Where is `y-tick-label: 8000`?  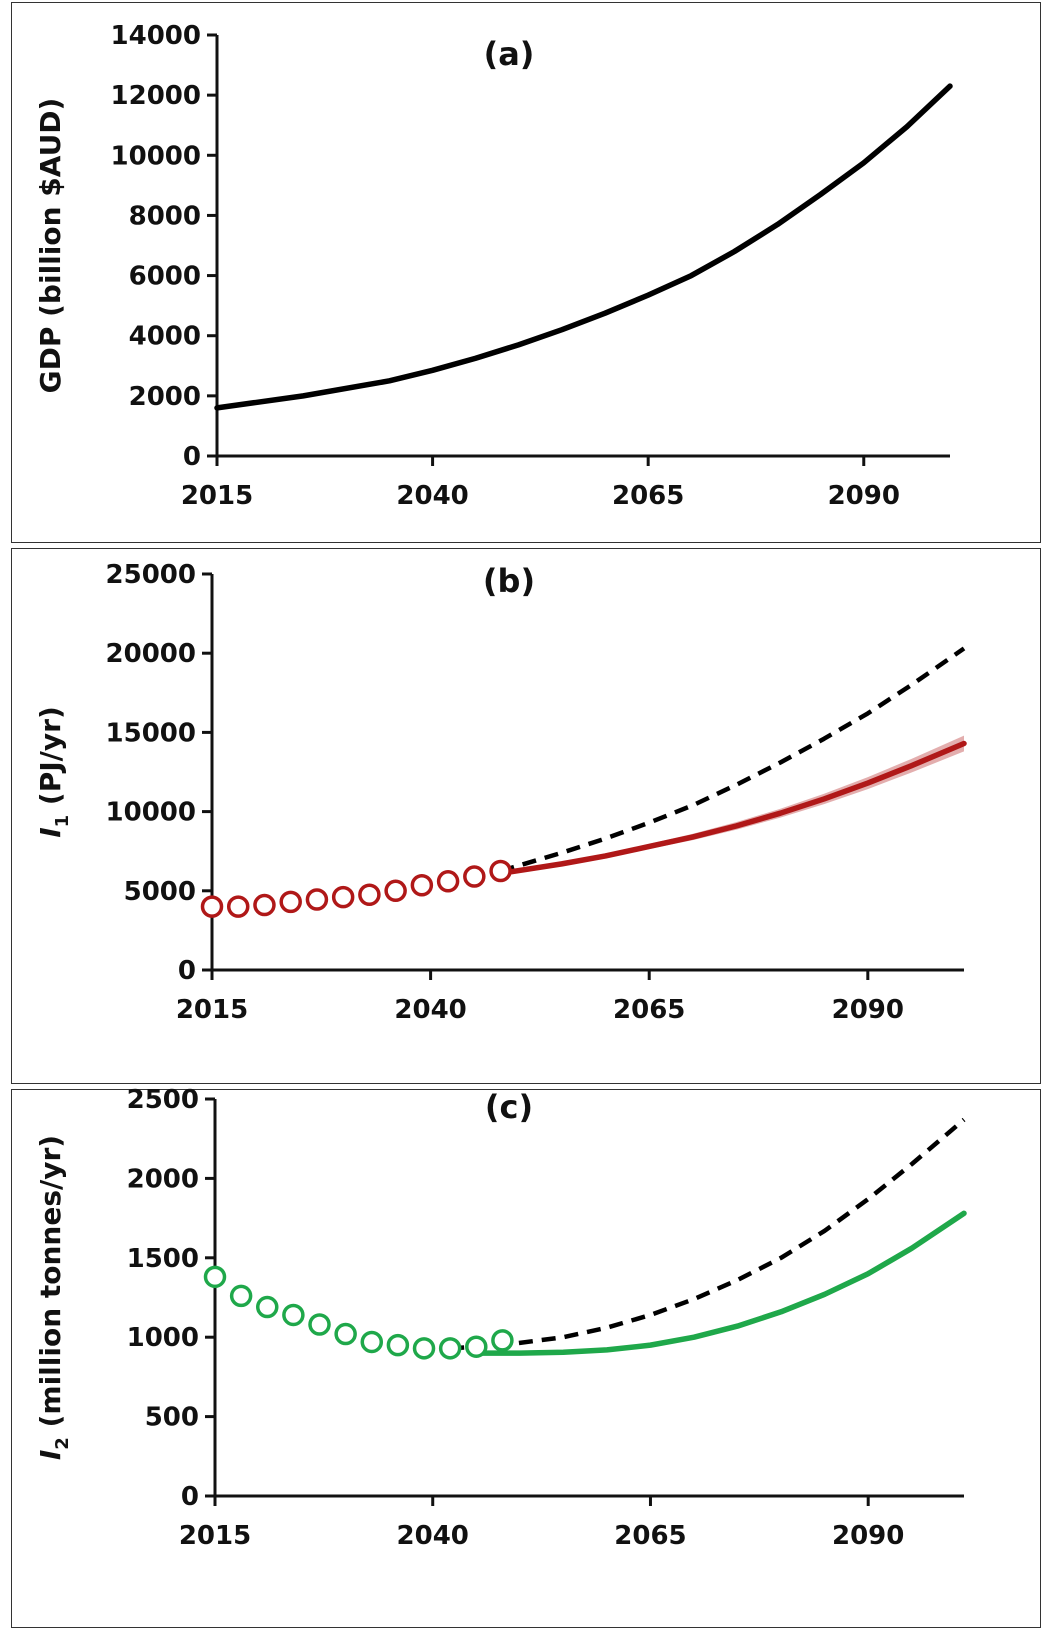 y-tick-label: 8000 is located at coordinates (165, 216).